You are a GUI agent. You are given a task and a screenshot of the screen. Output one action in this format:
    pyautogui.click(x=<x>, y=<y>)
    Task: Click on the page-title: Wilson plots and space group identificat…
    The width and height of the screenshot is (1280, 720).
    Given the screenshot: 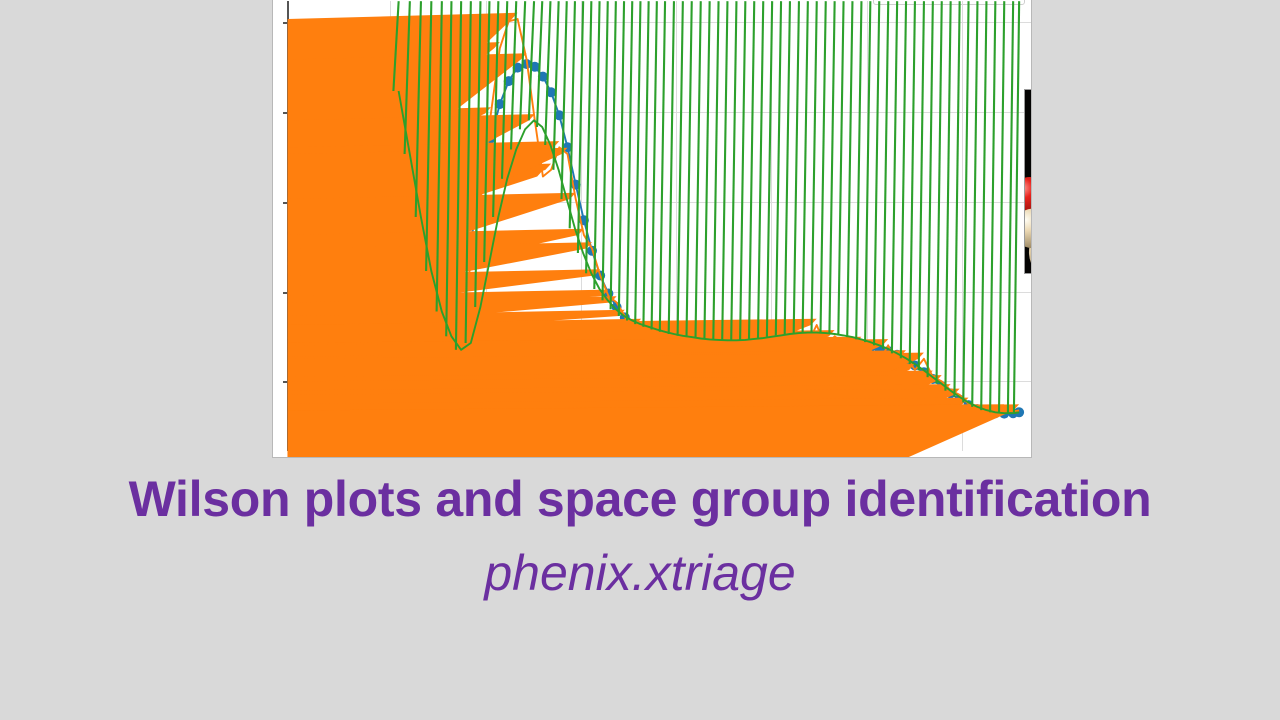 What is the action you would take?
    pyautogui.click(x=640, y=499)
    